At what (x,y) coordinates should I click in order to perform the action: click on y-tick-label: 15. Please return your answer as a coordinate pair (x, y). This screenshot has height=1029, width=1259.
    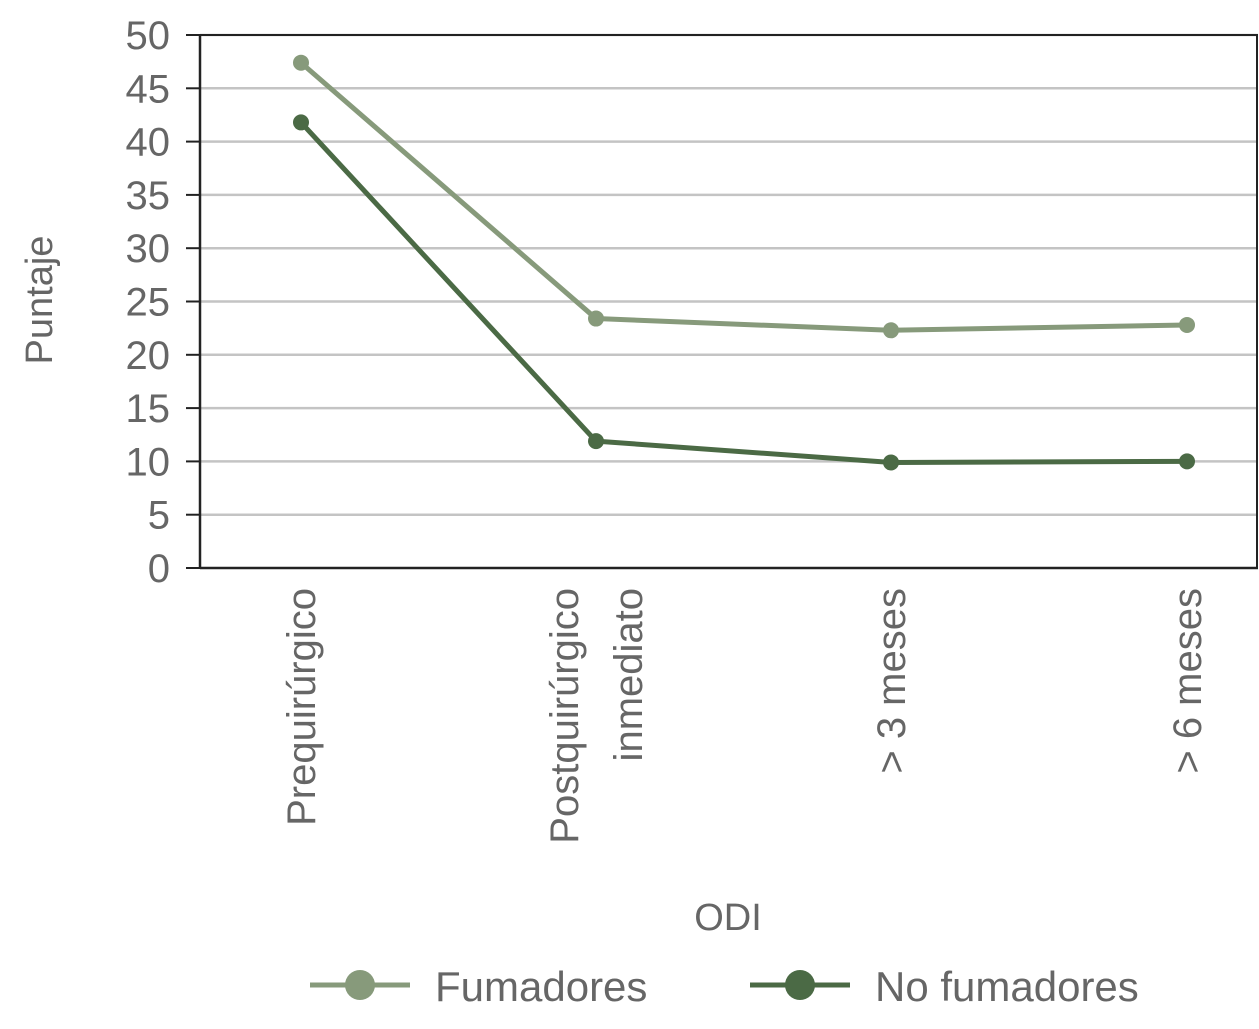
    Looking at the image, I should click on (148, 409).